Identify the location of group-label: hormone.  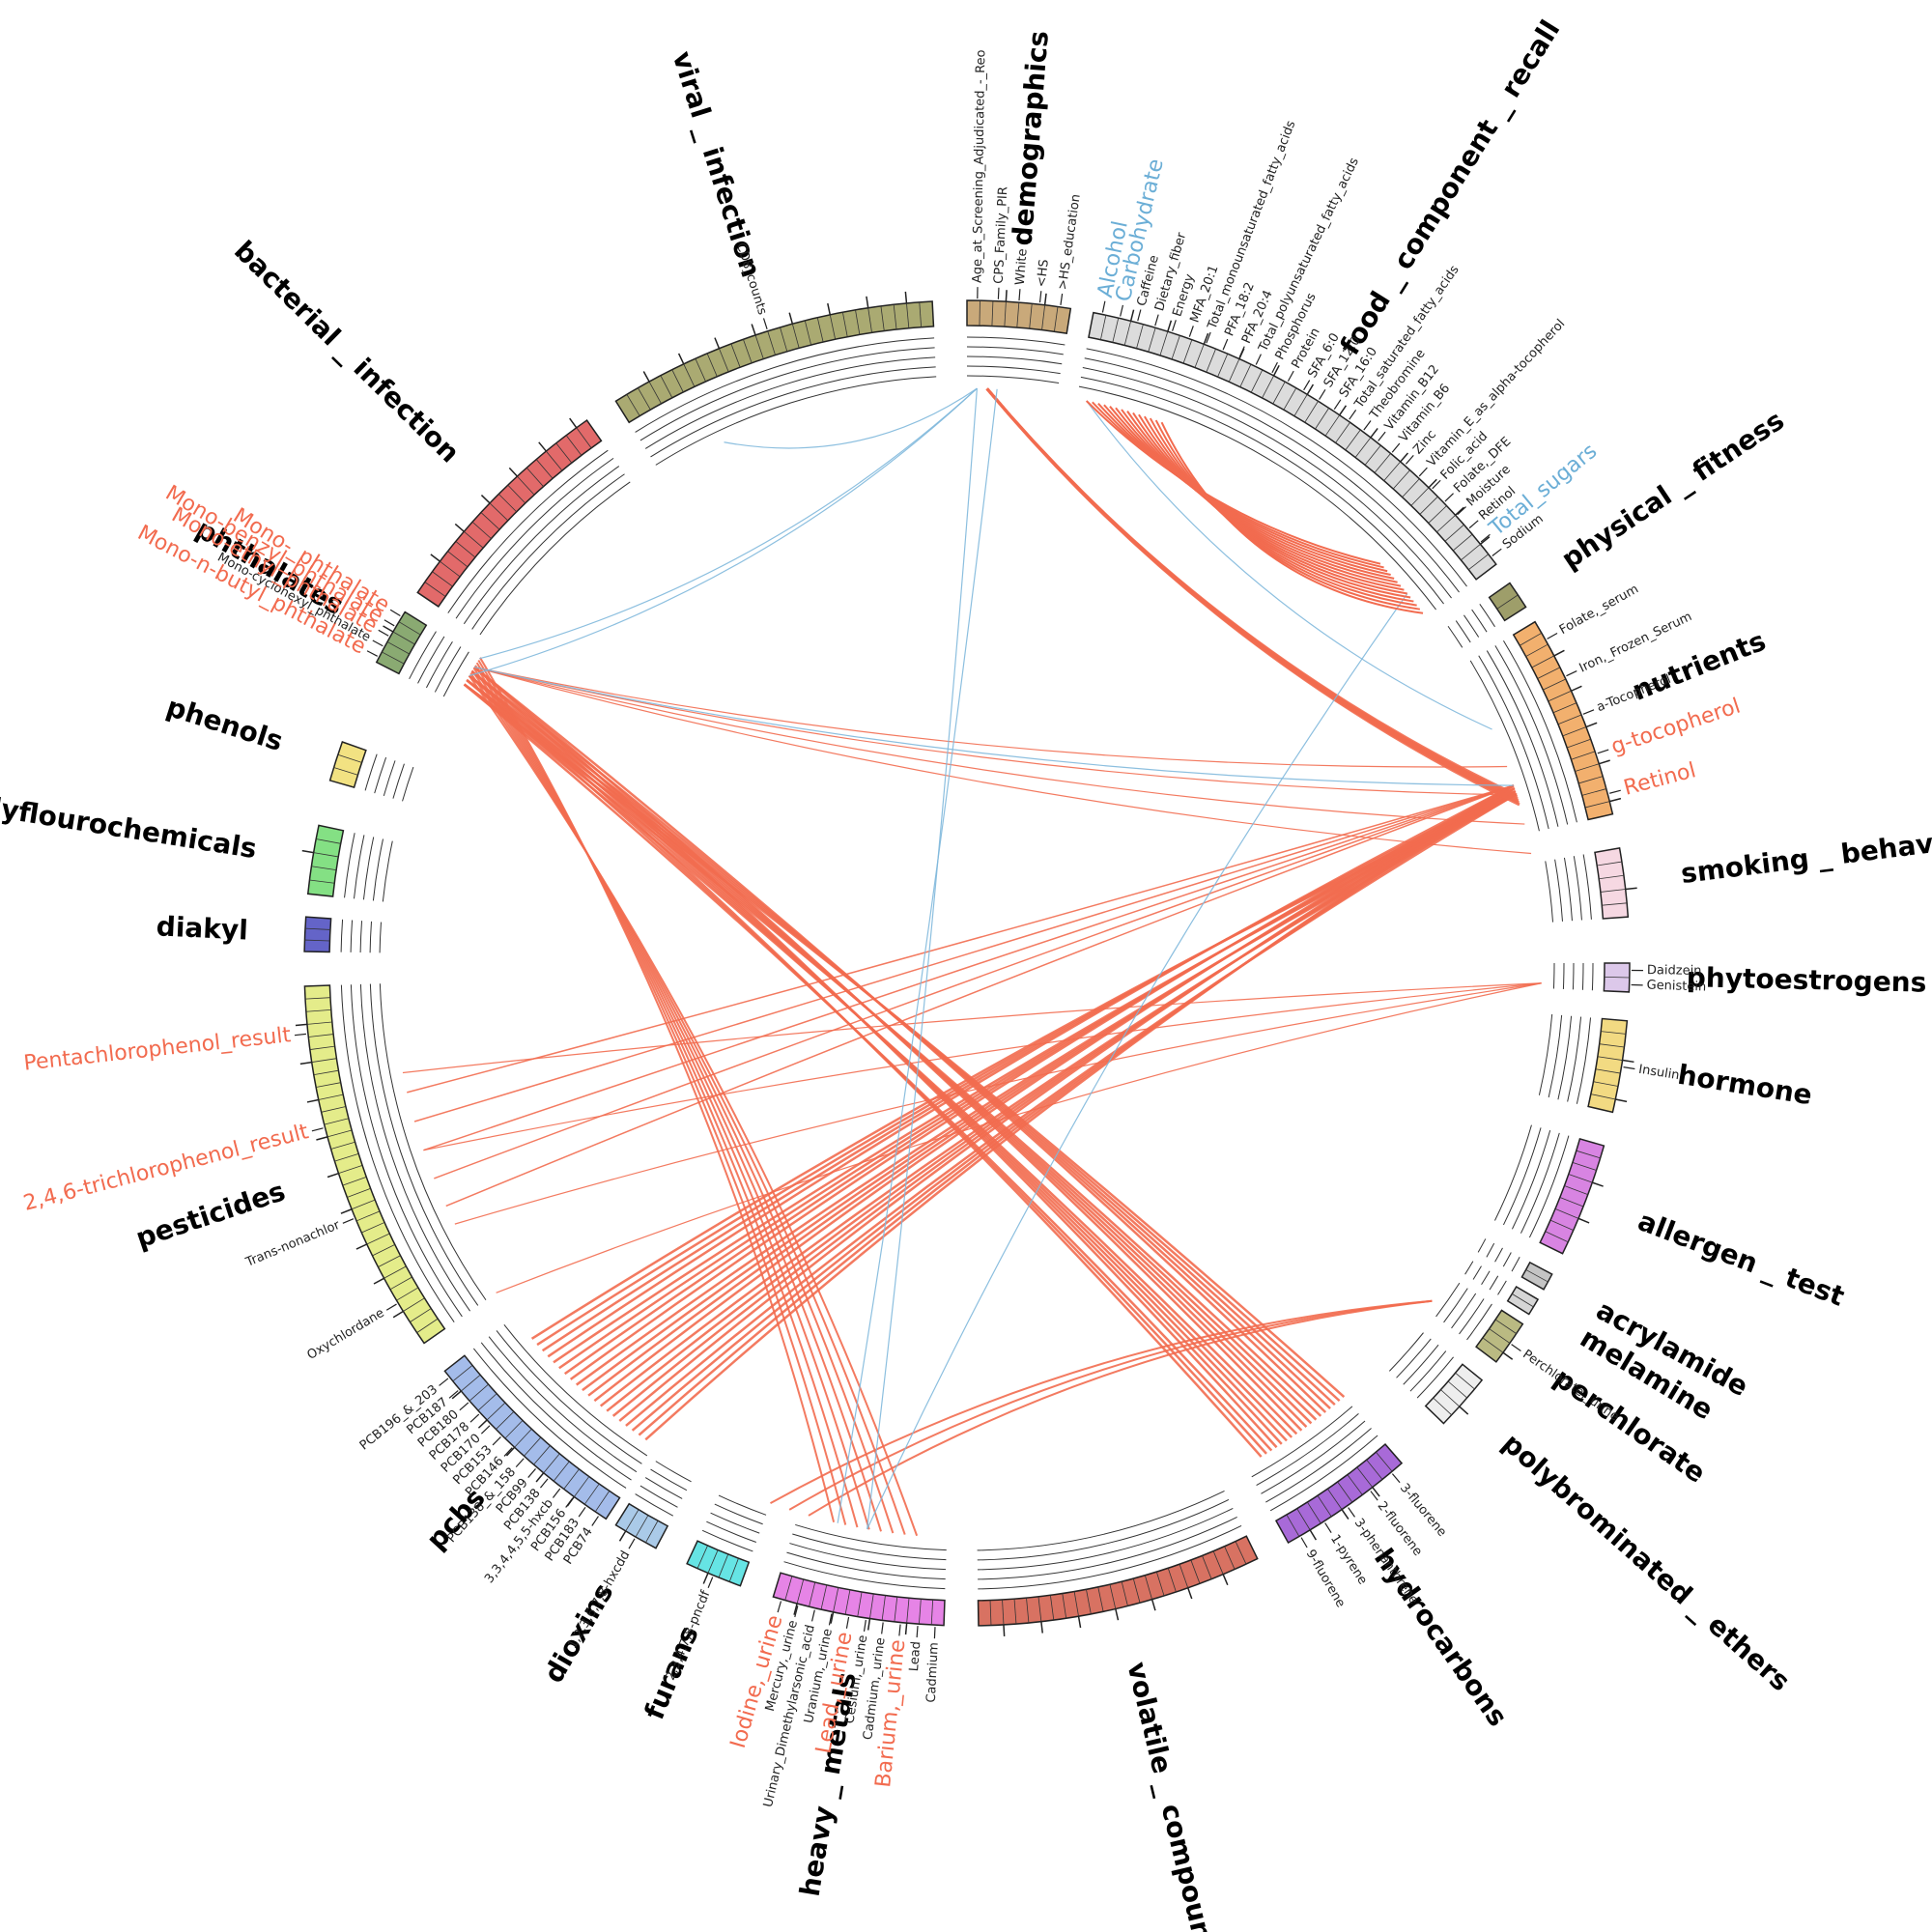
(1744, 1085).